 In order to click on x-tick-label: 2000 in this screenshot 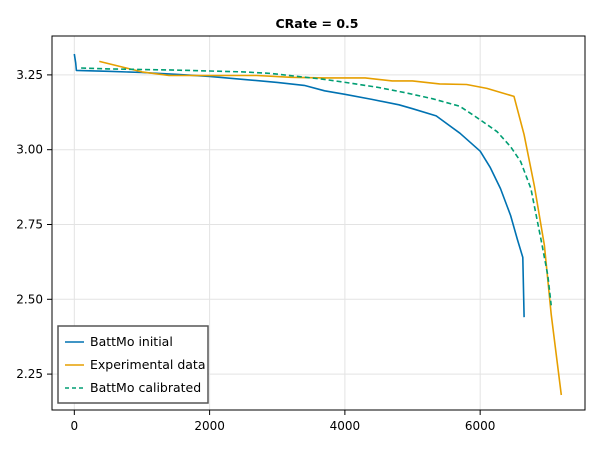, I will do `click(209, 426)`.